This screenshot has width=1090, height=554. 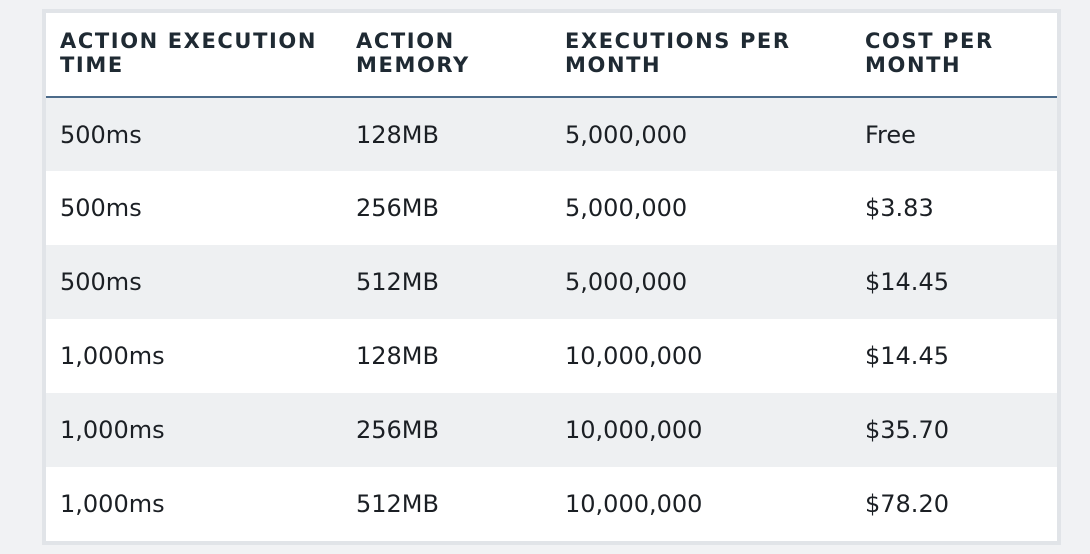 I want to click on header-action-execution-time: ACTION EXECUTION TIME, so click(x=194, y=55).